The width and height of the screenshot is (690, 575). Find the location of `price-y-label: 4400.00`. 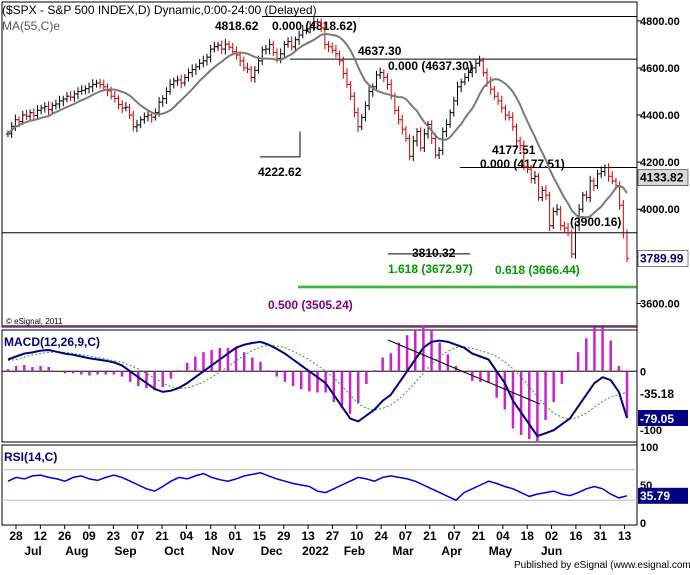

price-y-label: 4400.00 is located at coordinates (660, 116).